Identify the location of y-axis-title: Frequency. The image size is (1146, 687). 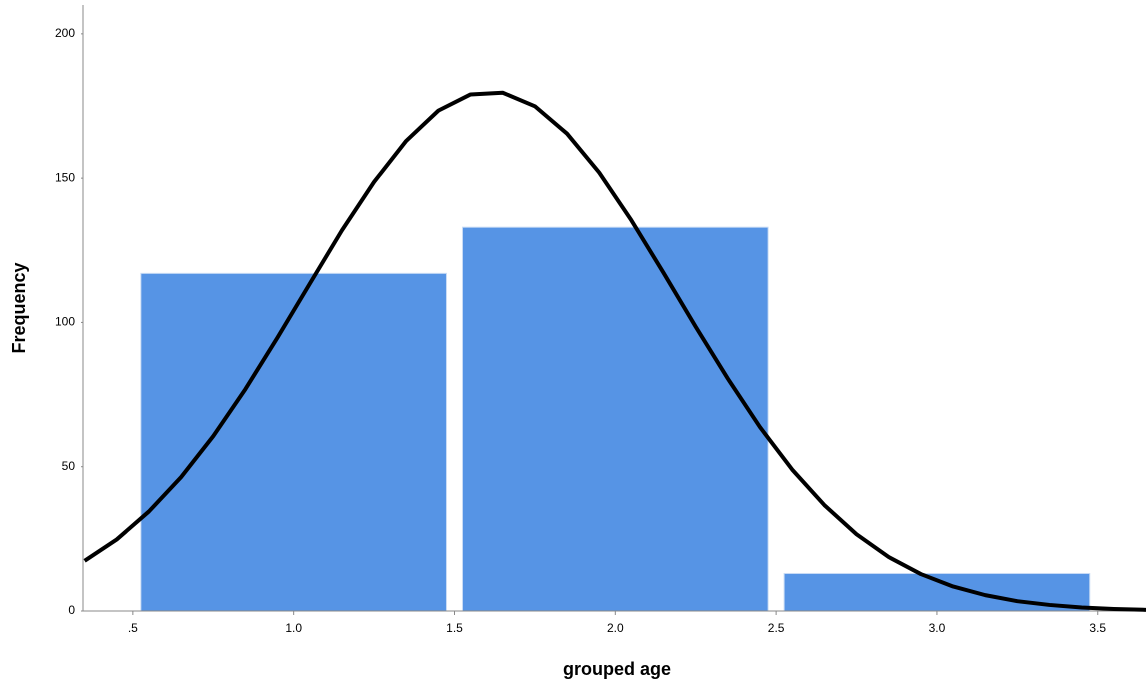
(19, 307).